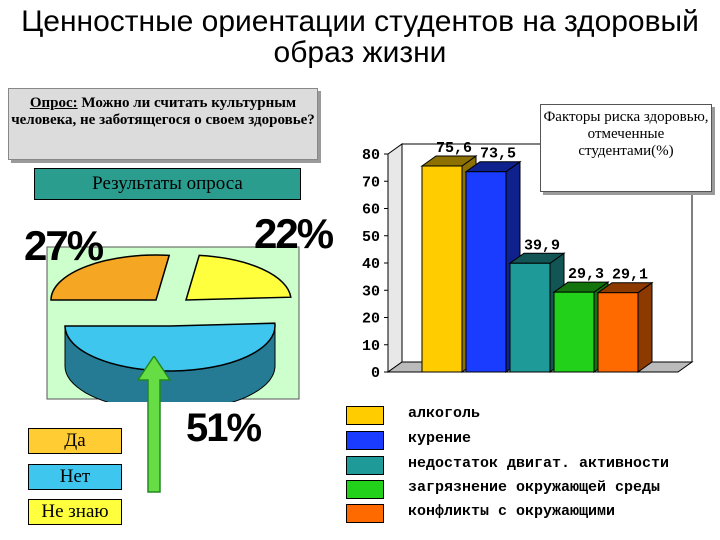 The image size is (720, 540). I want to click on bar-value-label: 29,3, so click(586, 274).